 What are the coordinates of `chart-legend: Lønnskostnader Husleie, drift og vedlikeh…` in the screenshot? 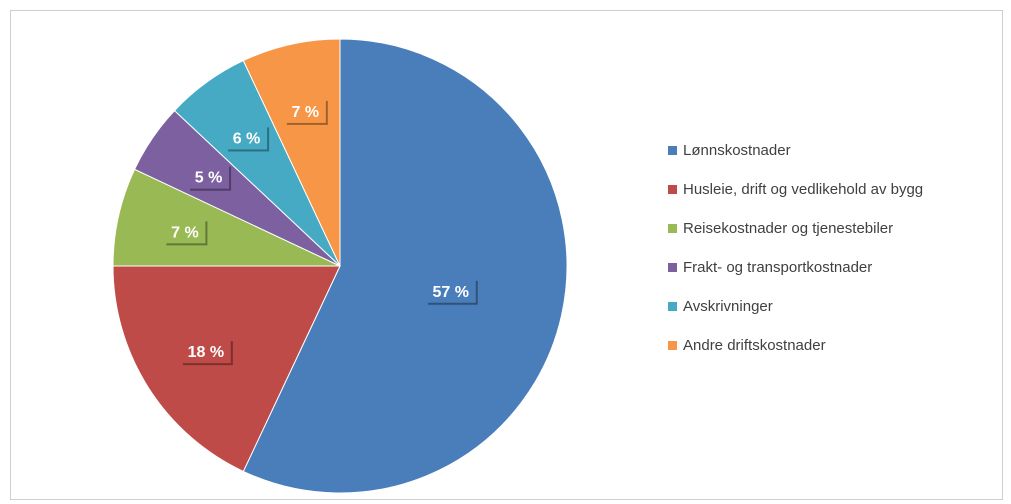 It's located at (795, 257).